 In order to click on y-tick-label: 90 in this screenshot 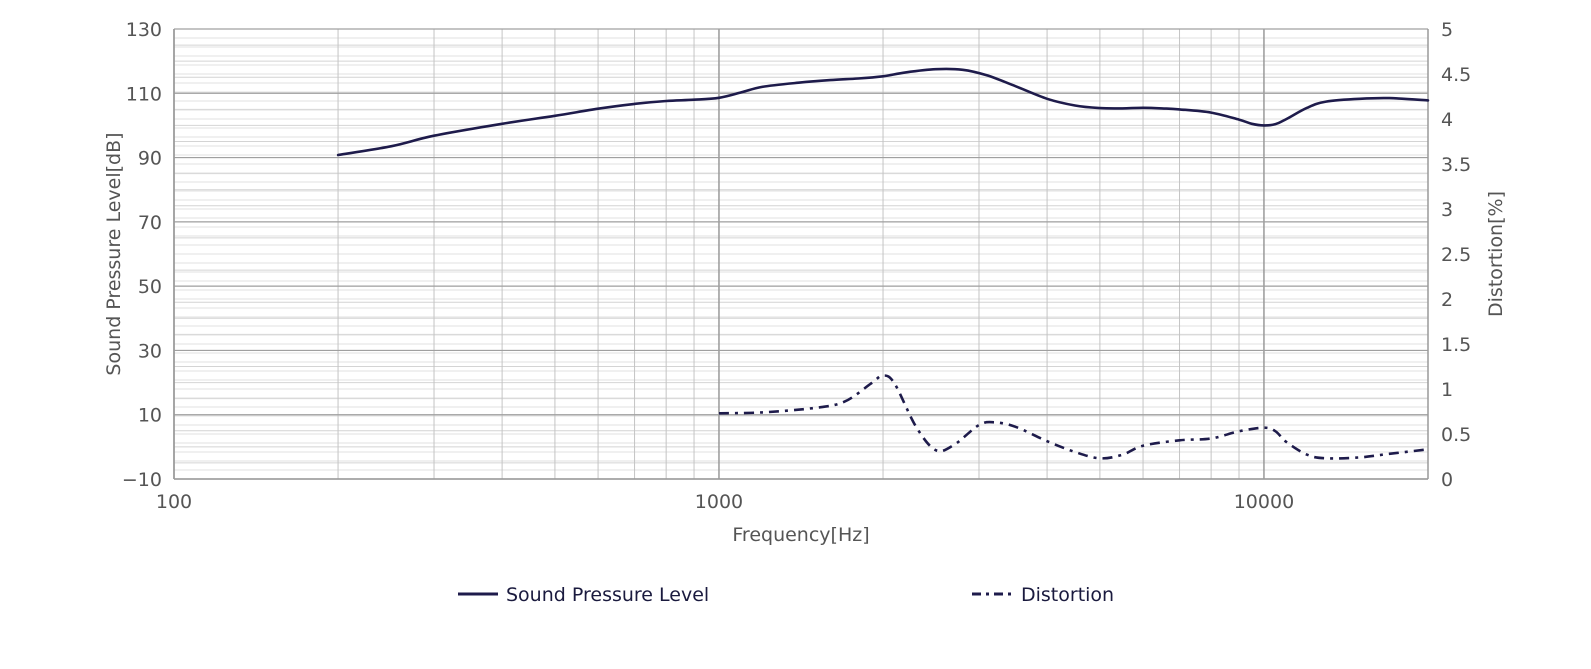, I will do `click(150, 159)`.